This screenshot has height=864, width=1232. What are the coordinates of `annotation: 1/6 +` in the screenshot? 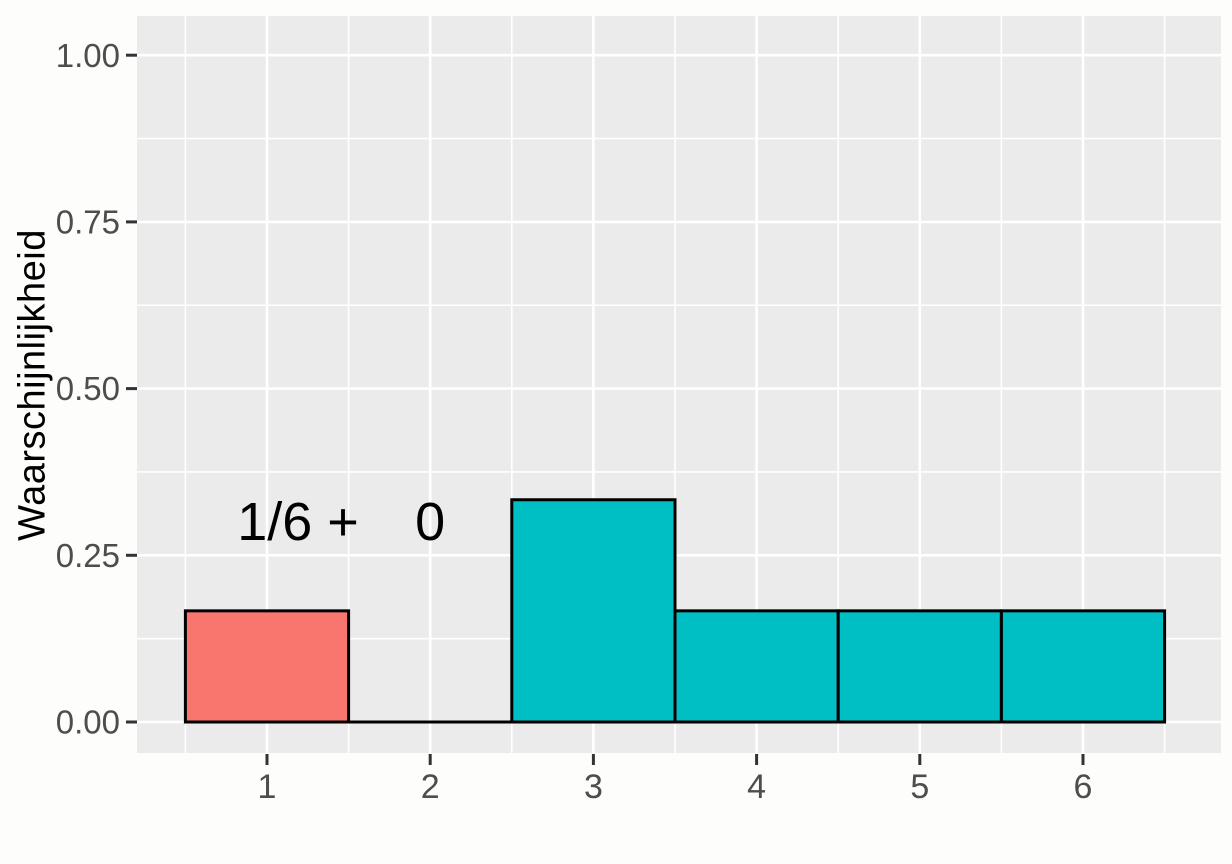 It's located at (298, 521).